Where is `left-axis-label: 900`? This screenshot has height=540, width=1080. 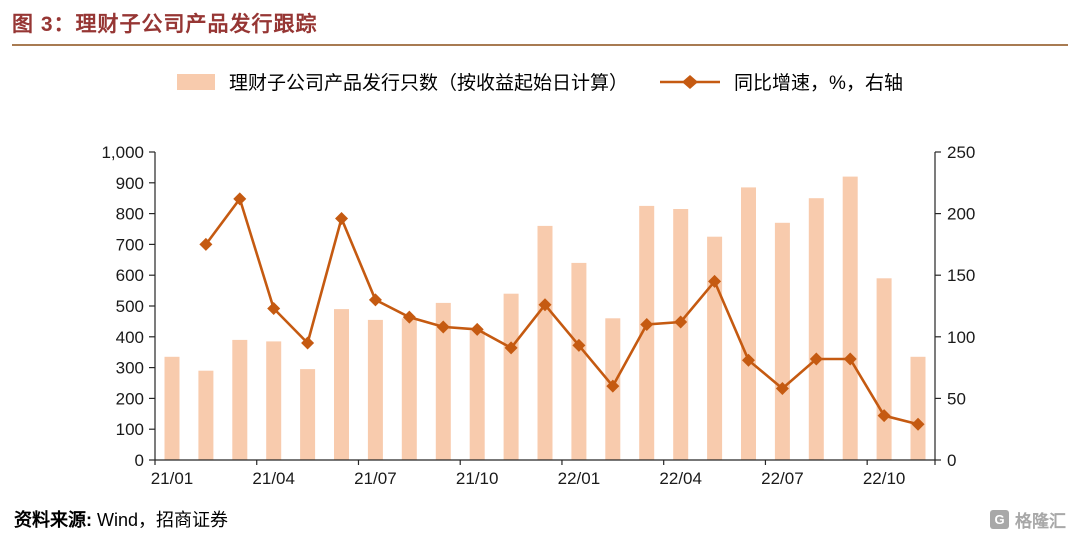
left-axis-label: 900 is located at coordinates (130, 183).